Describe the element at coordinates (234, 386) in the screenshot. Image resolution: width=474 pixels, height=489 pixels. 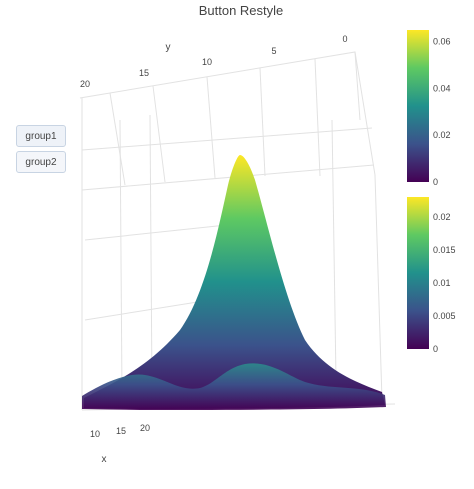
I see `surface-group2` at that location.